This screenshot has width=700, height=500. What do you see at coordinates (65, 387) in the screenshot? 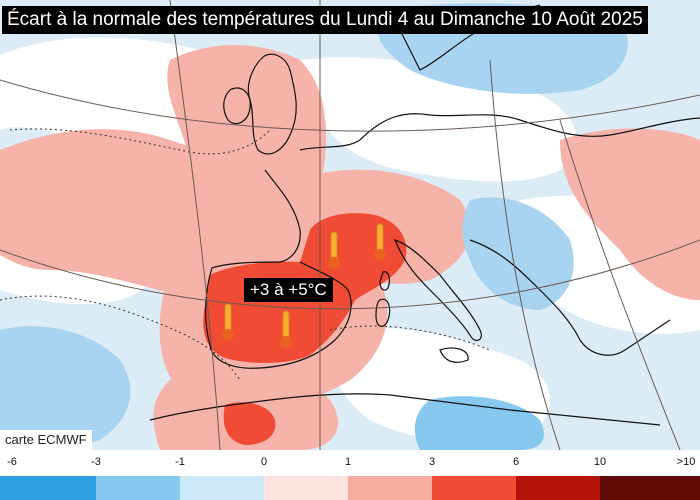
I see `cool-anomaly-southwest` at bounding box center [65, 387].